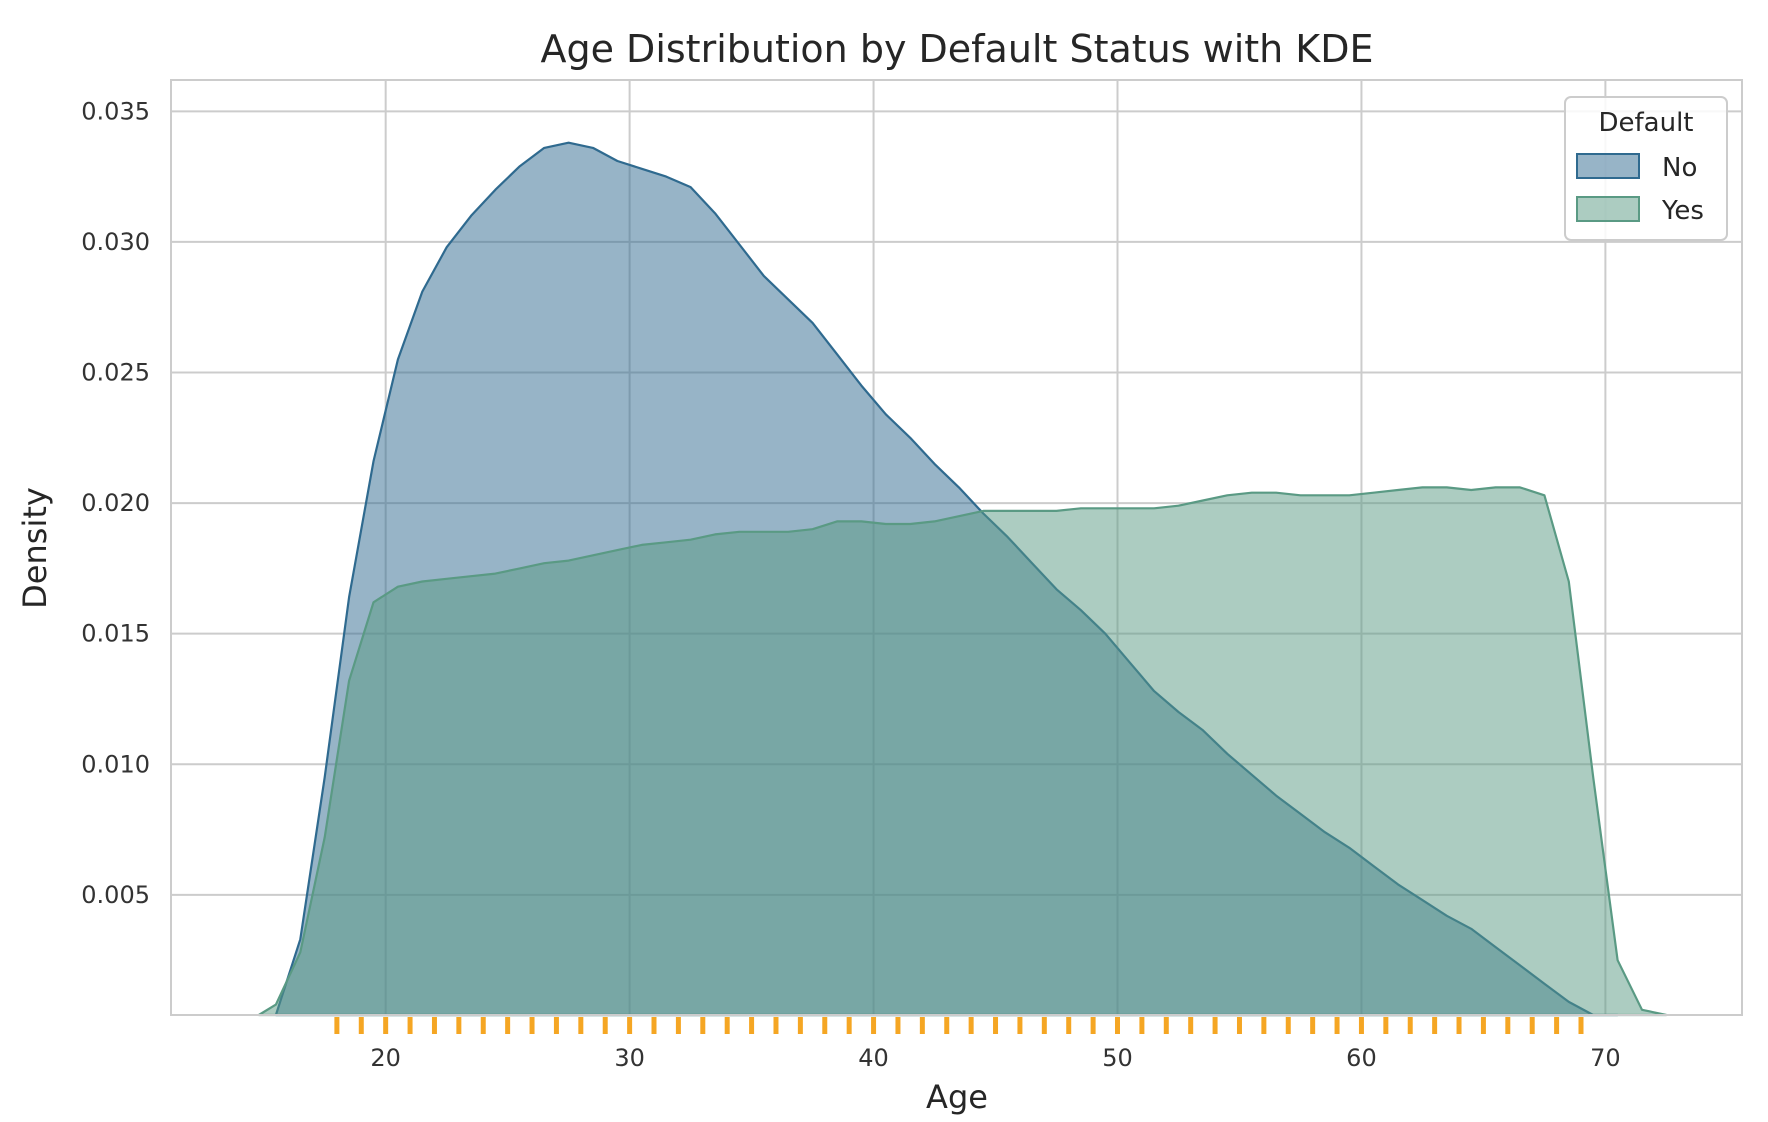 The image size is (1768, 1122). I want to click on legend-title: Default, so click(1646, 123).